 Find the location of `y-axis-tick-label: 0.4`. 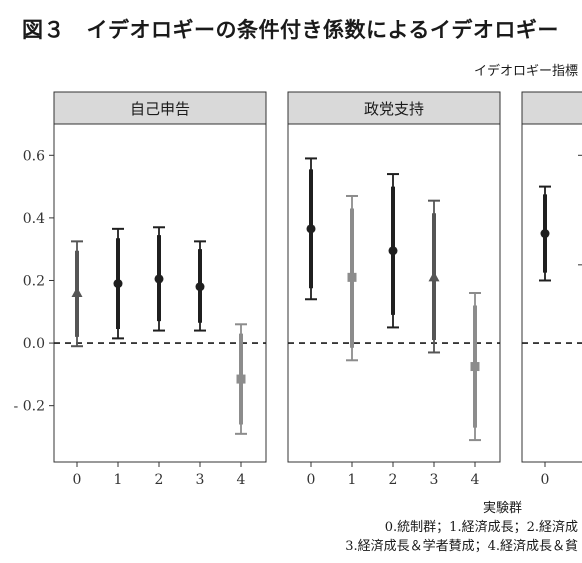

y-axis-tick-label: 0.4 is located at coordinates (34, 219).